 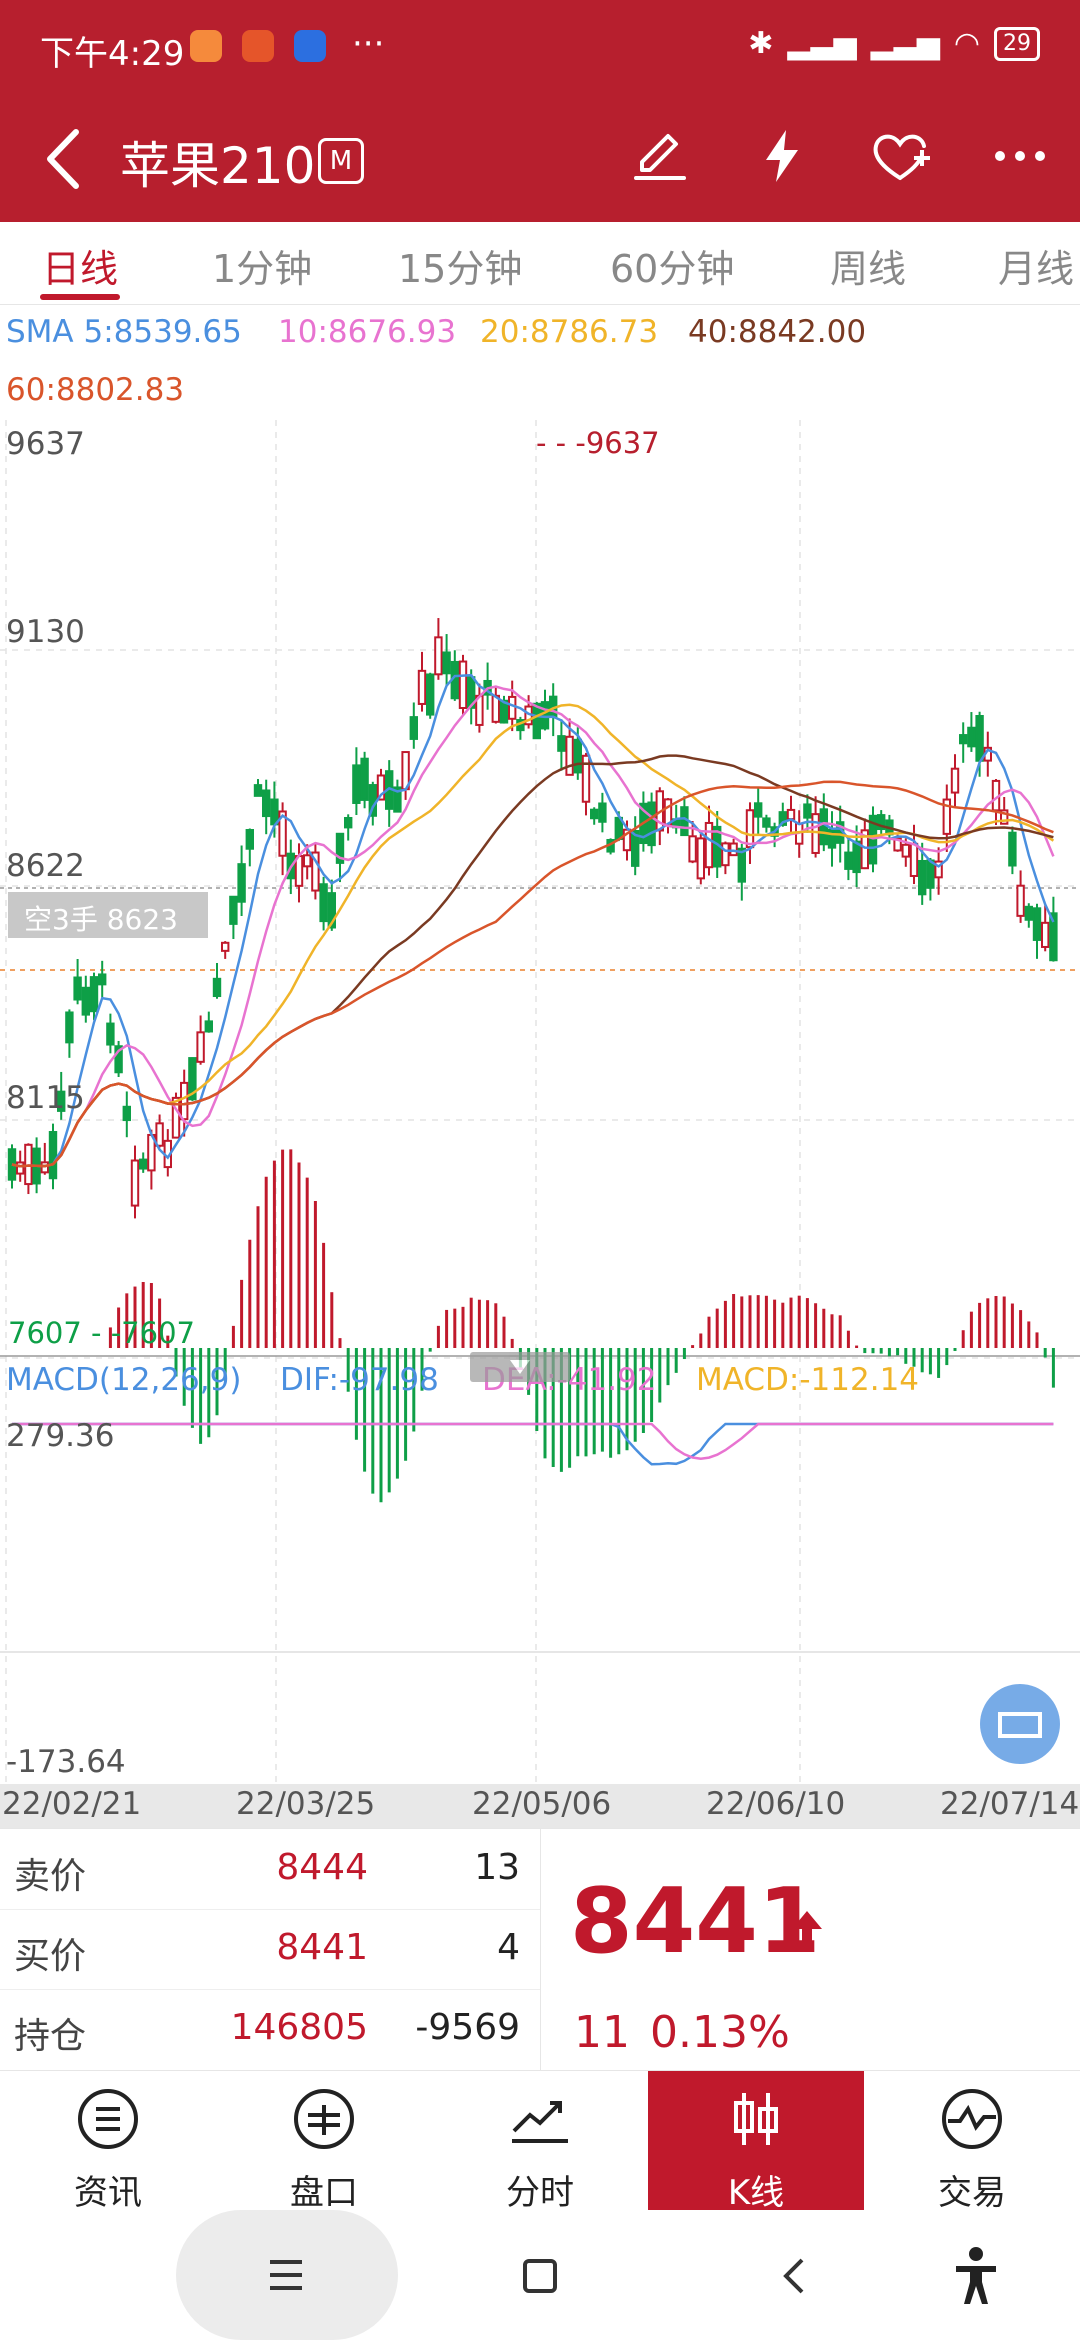 What do you see at coordinates (900, 156) in the screenshot?
I see `heart-add-icon` at bounding box center [900, 156].